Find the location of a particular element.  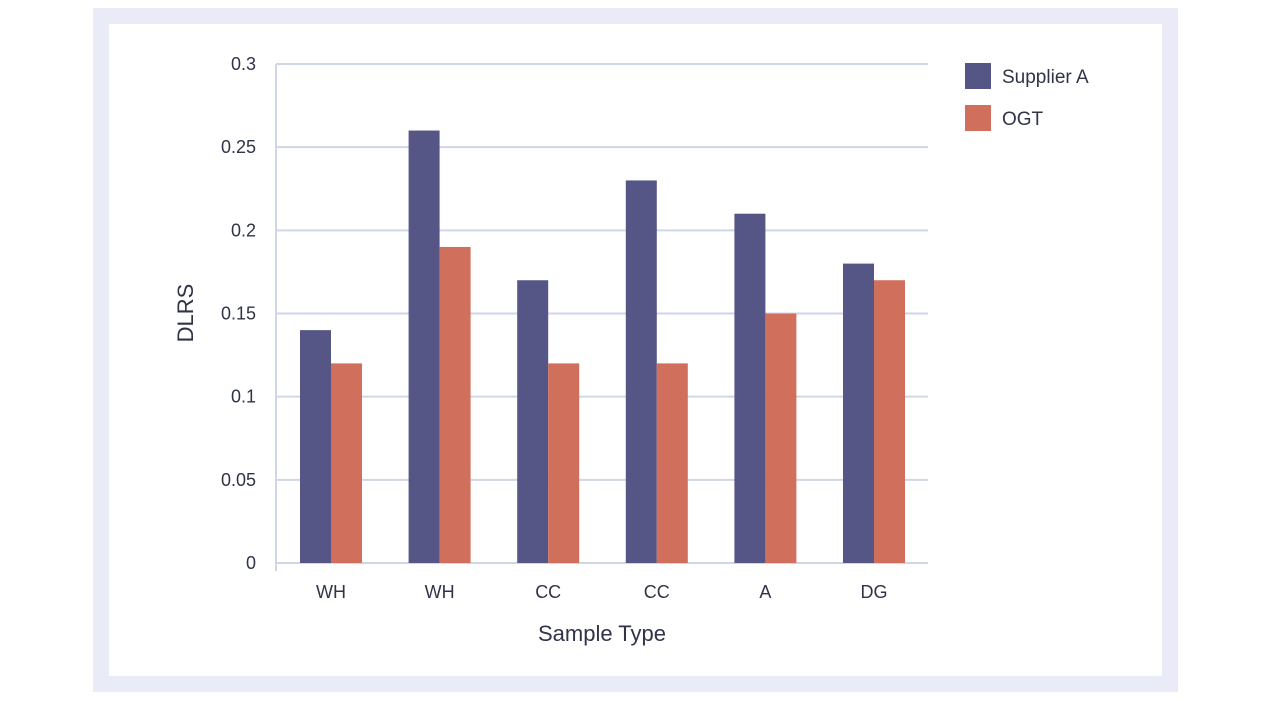

legend-label: OGT is located at coordinates (1023, 119).